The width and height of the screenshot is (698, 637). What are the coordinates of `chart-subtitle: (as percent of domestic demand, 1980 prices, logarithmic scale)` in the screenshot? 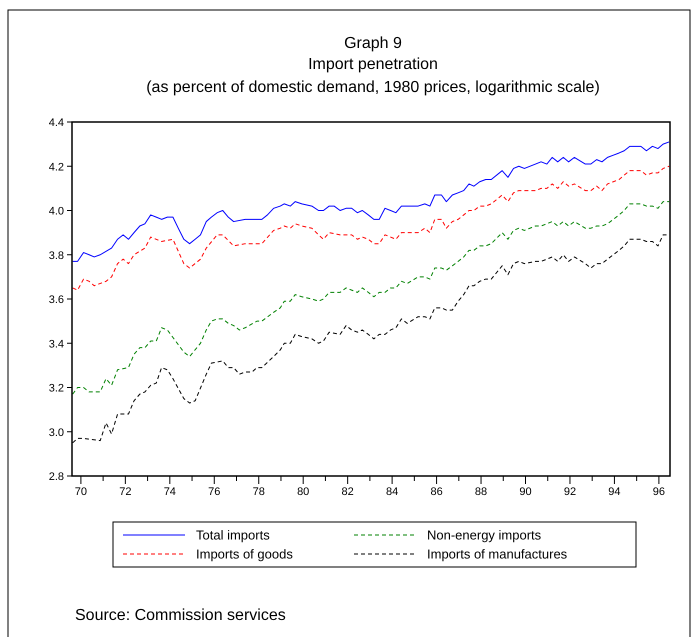 It's located at (373, 87).